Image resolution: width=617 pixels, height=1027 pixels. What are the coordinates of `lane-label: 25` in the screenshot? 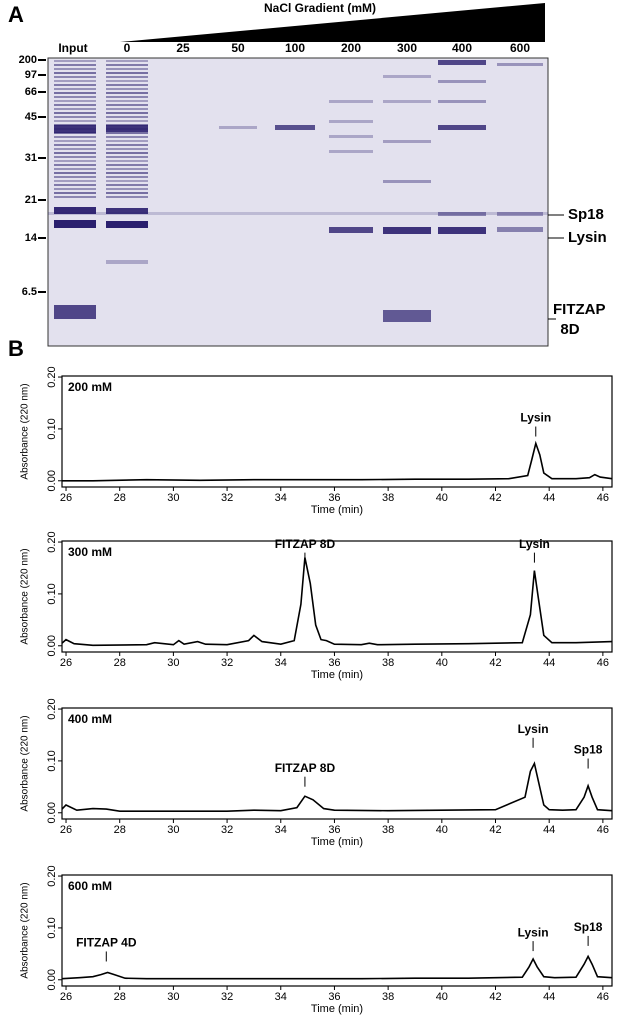 It's located at (183, 48).